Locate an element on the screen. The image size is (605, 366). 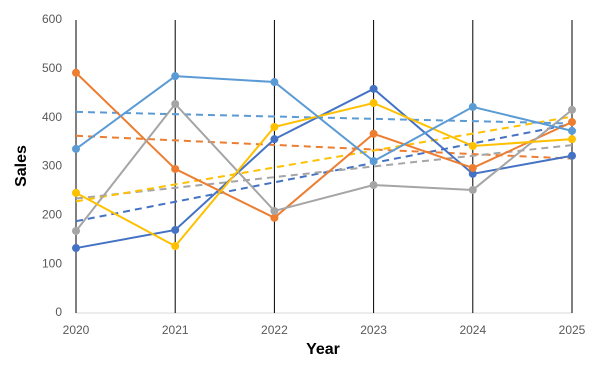
x-tick-label: 2024 is located at coordinates (472, 330).